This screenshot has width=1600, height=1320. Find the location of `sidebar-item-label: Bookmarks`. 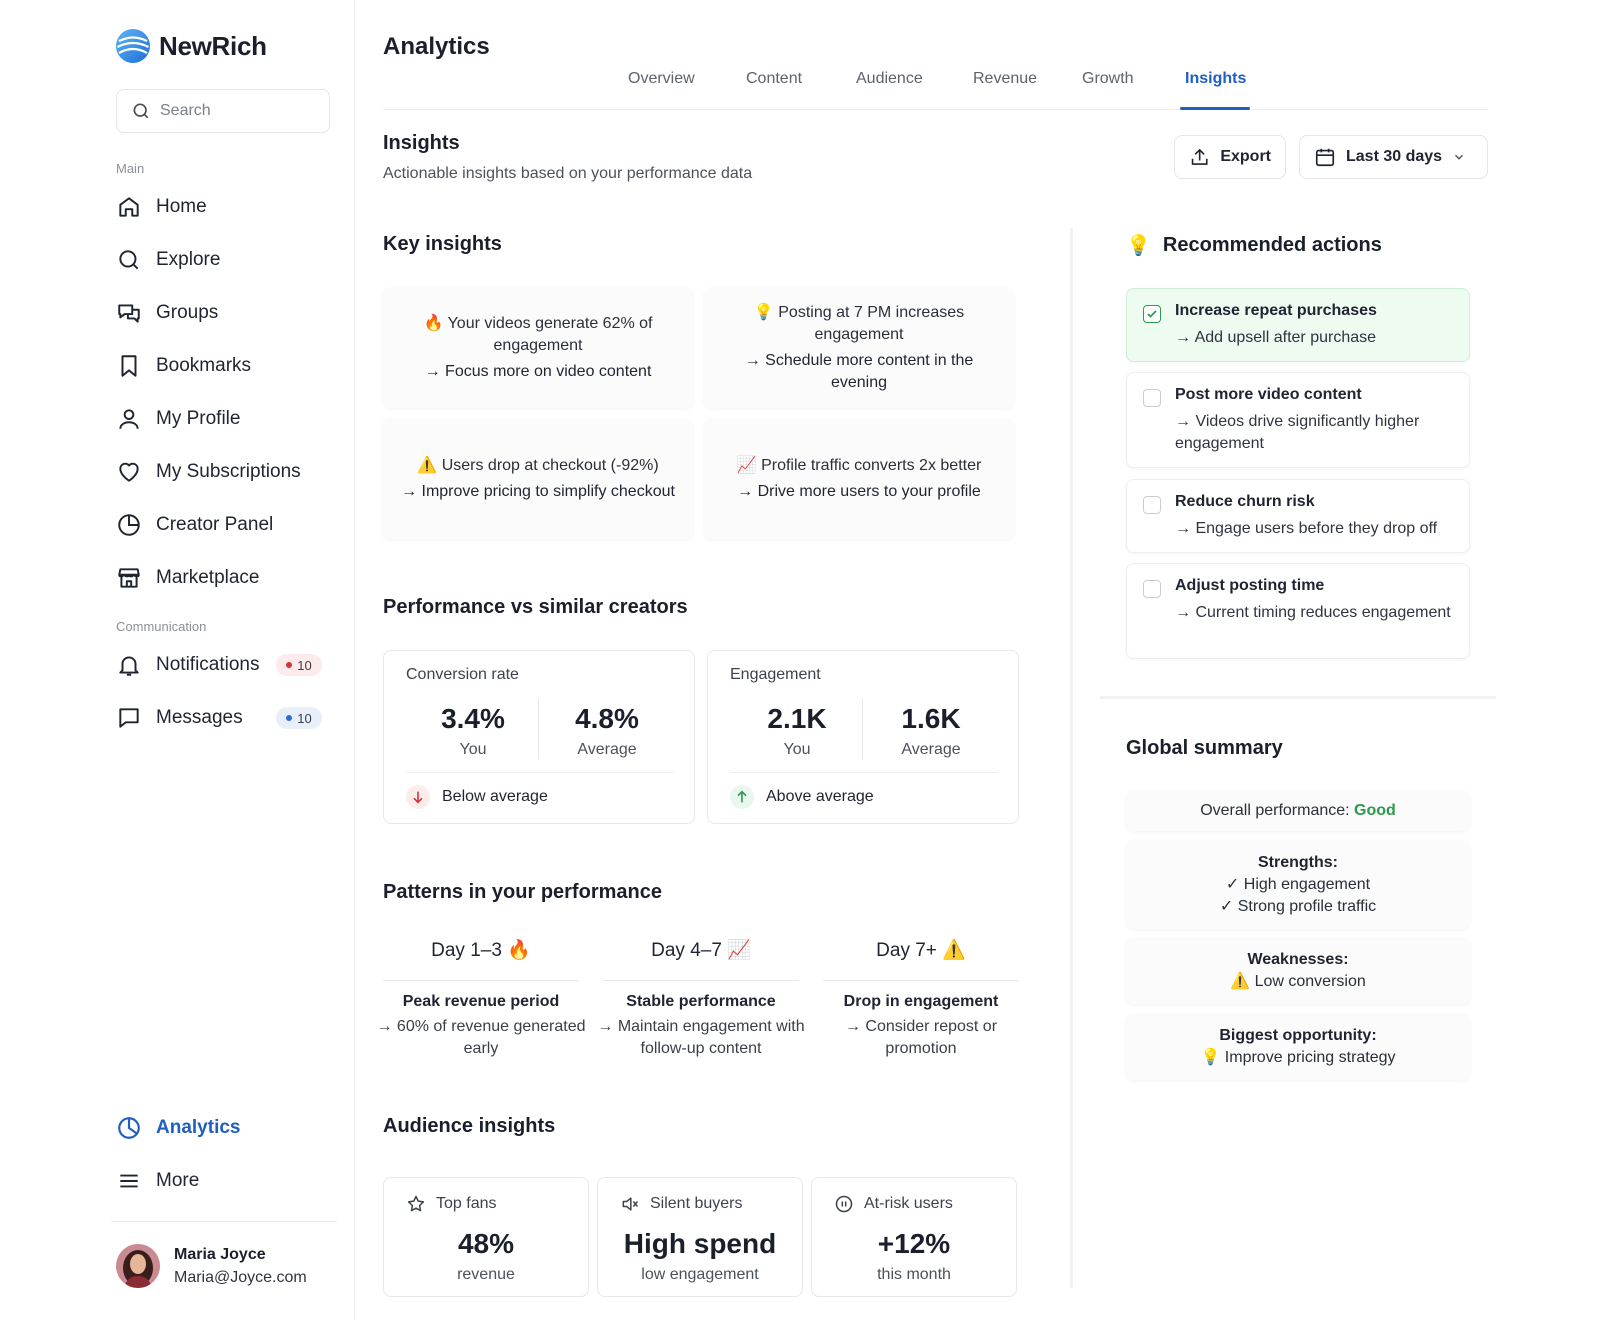

sidebar-item-label: Bookmarks is located at coordinates (204, 365).